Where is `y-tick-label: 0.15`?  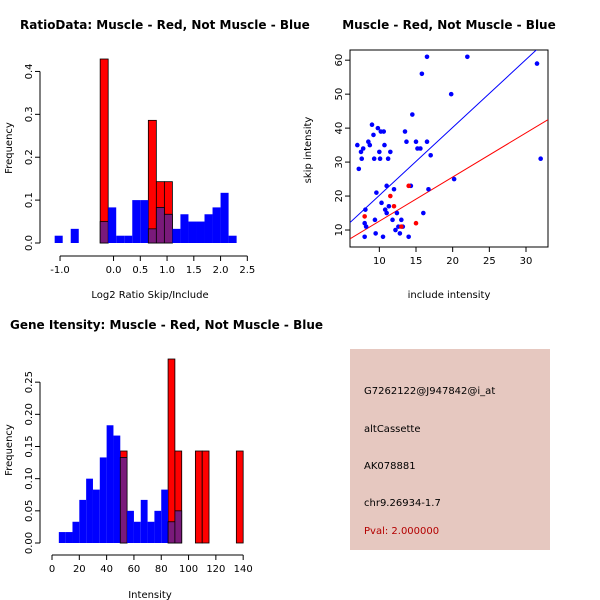 y-tick-label: 0.15 is located at coordinates (29, 446).